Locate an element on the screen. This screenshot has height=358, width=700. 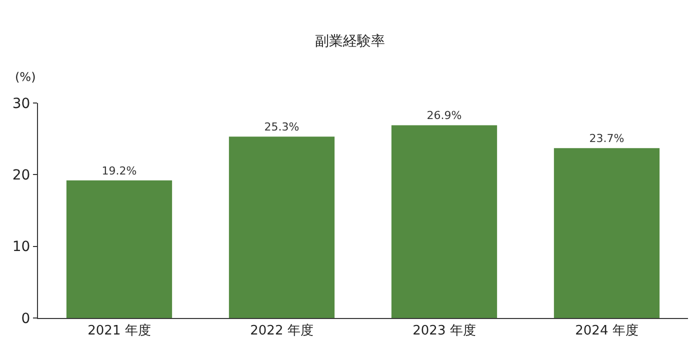
data-label: 26.9% is located at coordinates (444, 115).